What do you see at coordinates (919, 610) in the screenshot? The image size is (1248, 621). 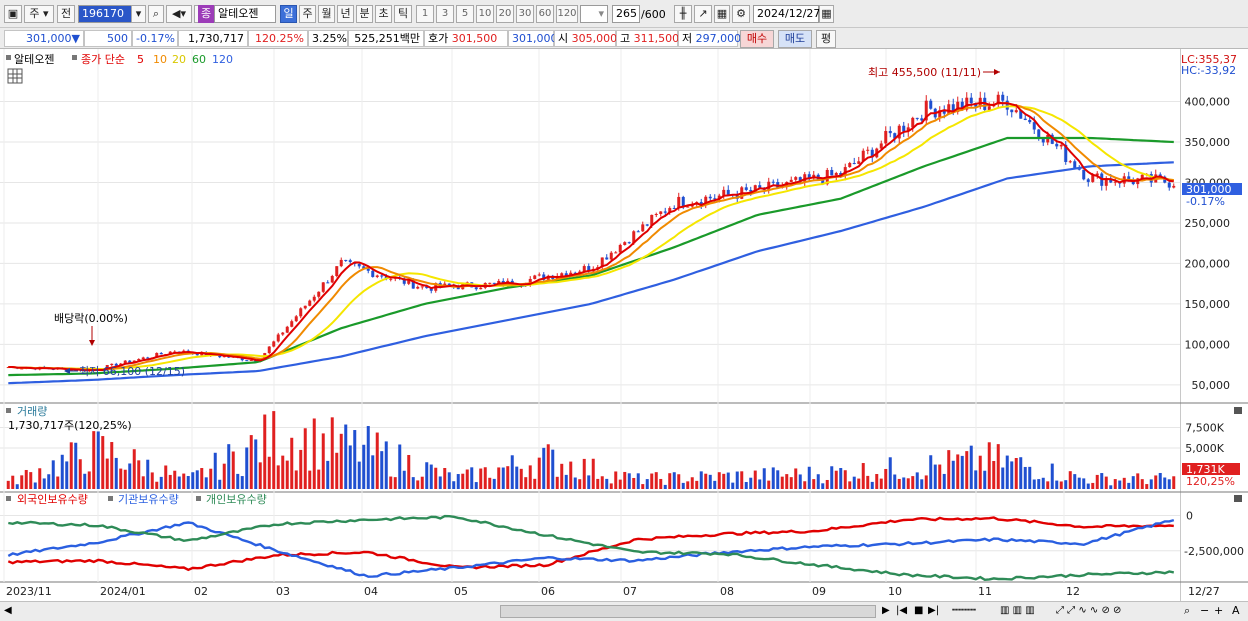 I see `stop-icon: ■` at bounding box center [919, 610].